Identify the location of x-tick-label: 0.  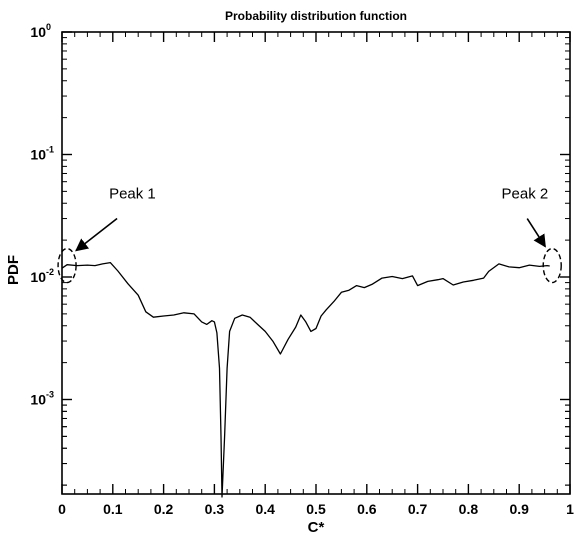
(62, 509).